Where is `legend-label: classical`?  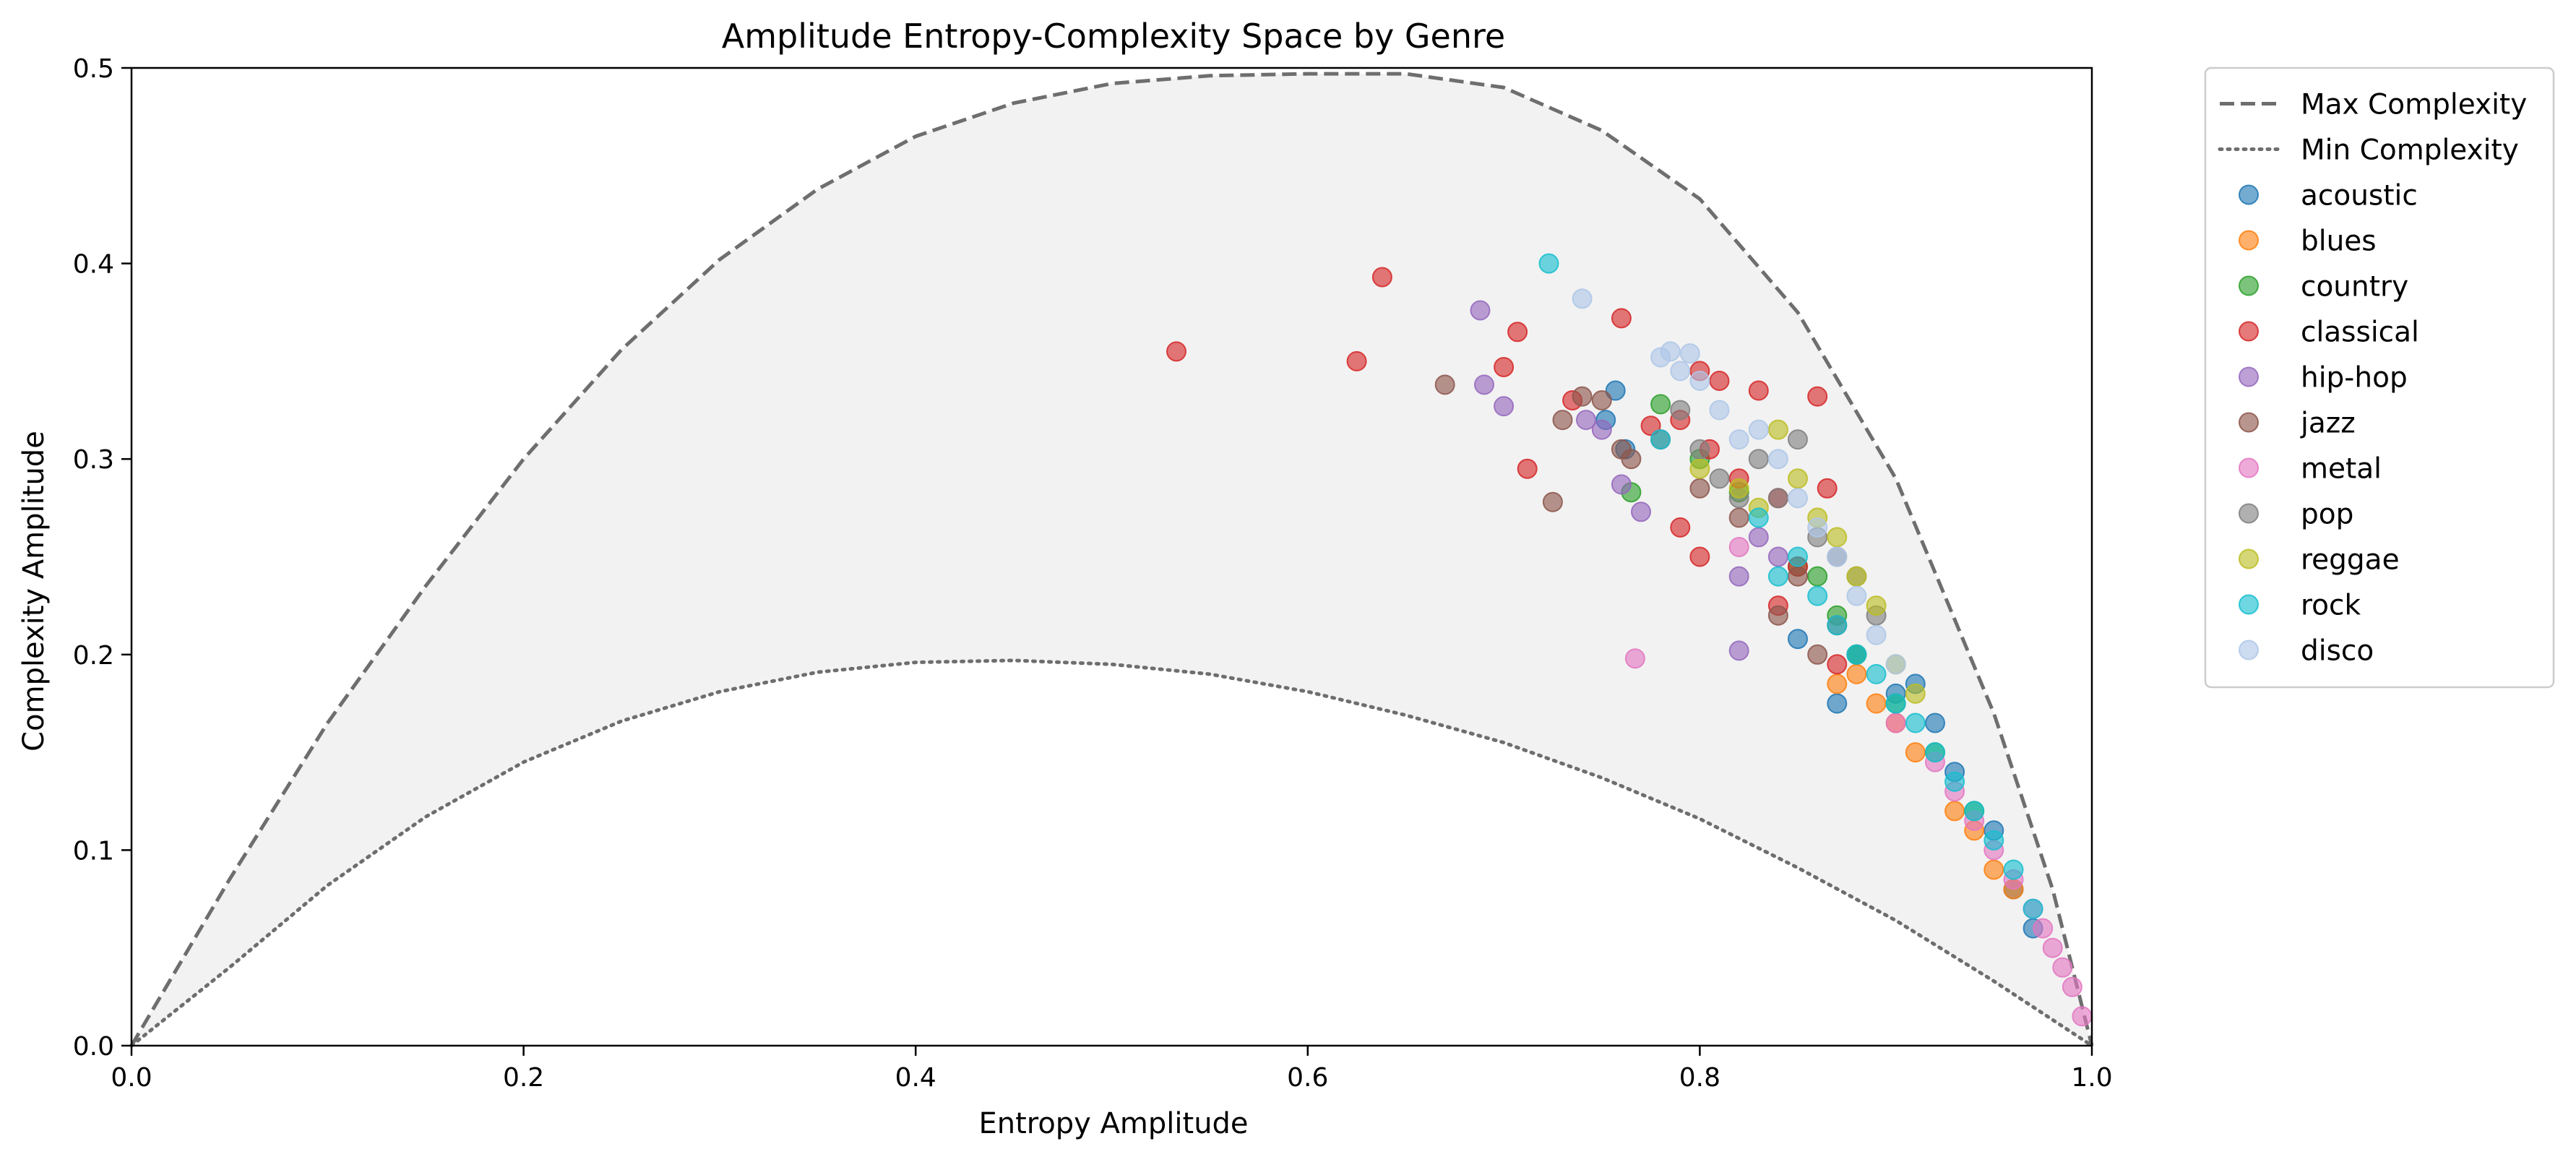
legend-label: classical is located at coordinates (2360, 333).